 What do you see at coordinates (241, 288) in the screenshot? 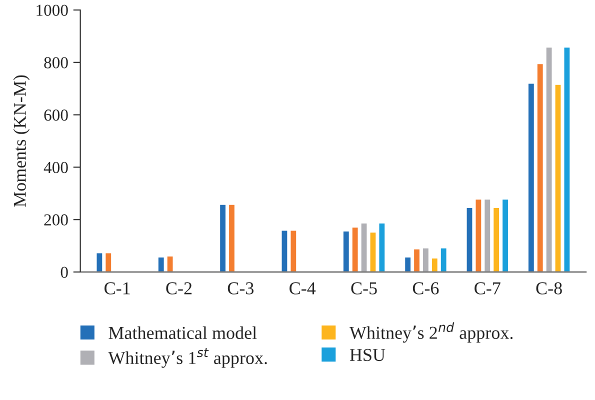
I see `x-tick-label: C-3` at bounding box center [241, 288].